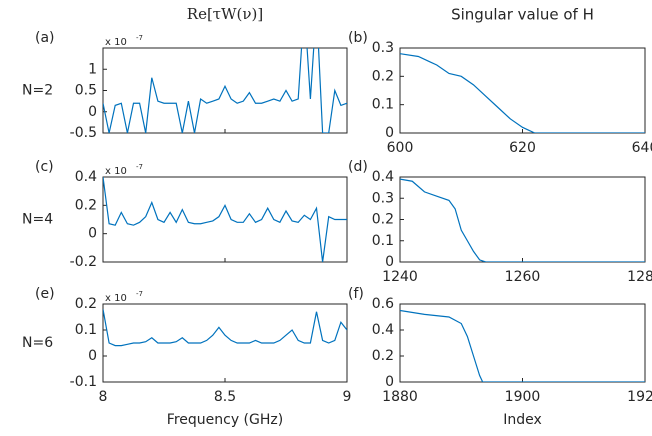 This screenshot has height=436, width=652. I want to click on x-tick-label: 8, so click(103, 397).